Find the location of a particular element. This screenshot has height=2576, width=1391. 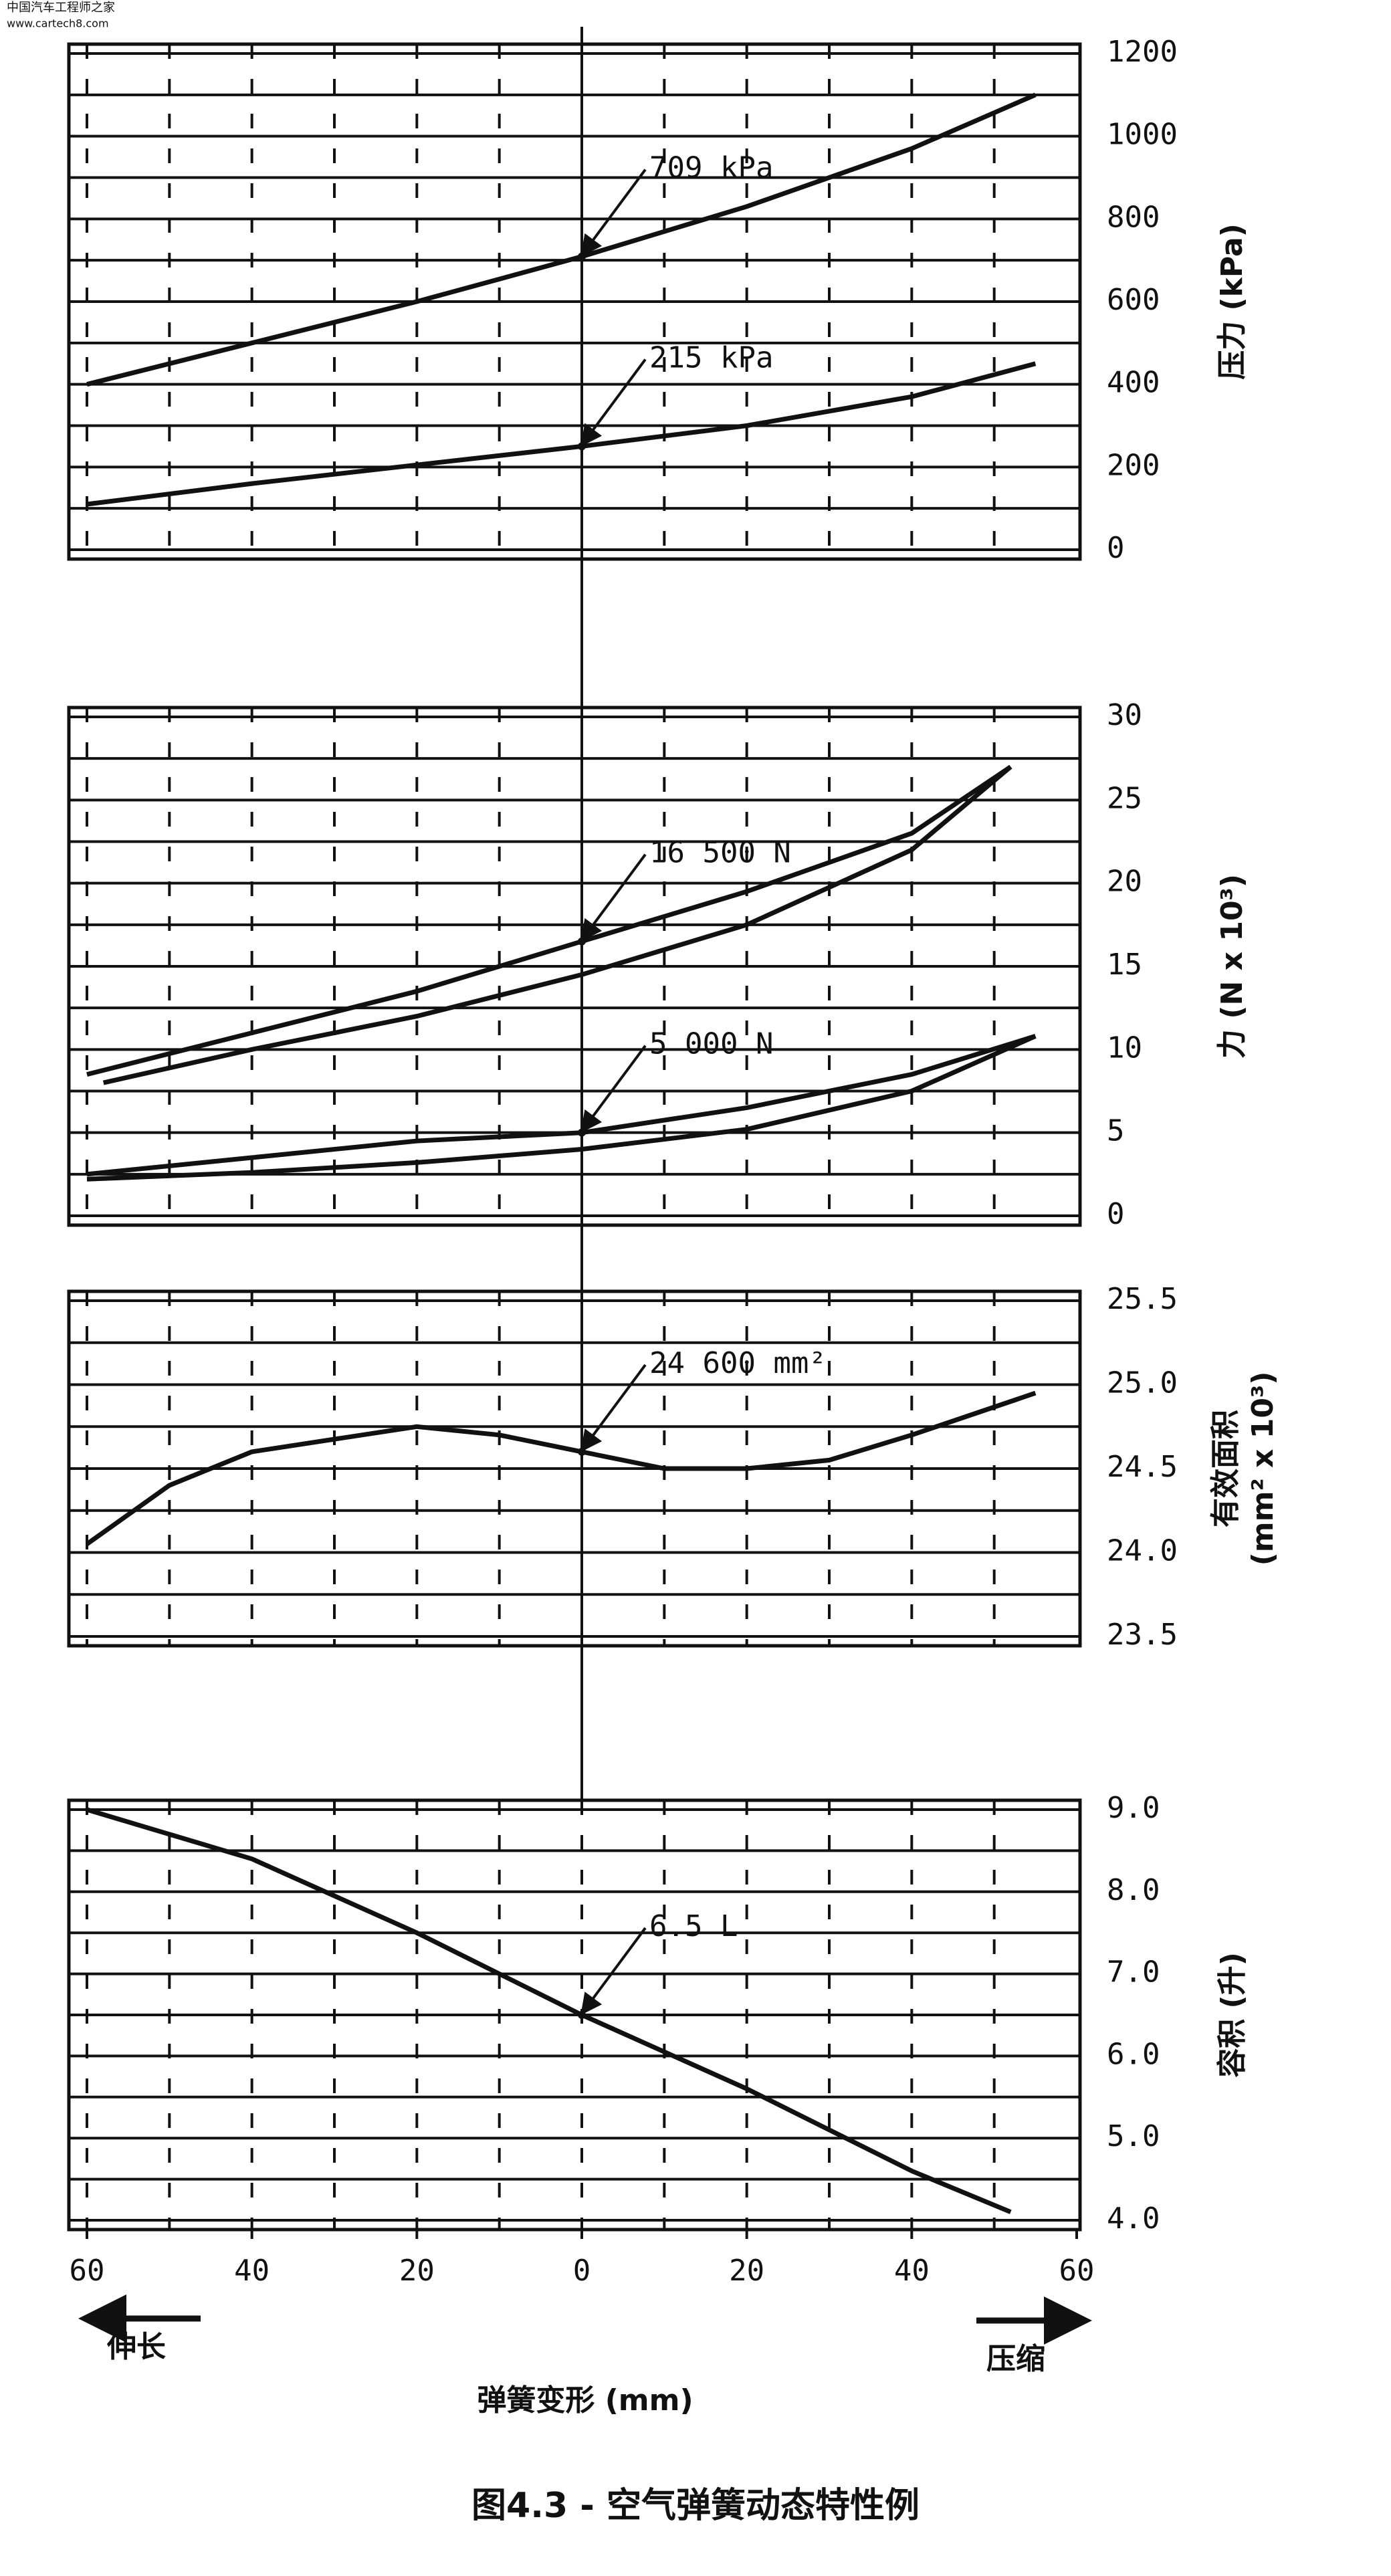

annotation: 709 kPa is located at coordinates (711, 168).